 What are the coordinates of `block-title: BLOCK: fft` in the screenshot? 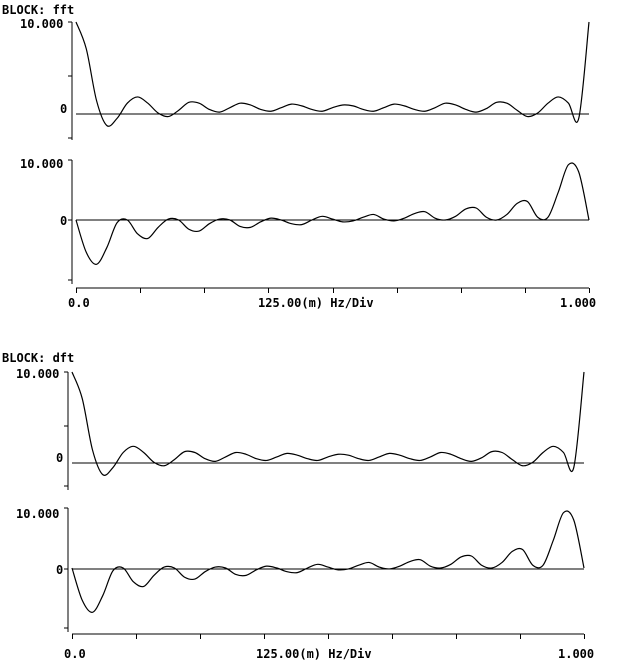 It's located at (38, 10).